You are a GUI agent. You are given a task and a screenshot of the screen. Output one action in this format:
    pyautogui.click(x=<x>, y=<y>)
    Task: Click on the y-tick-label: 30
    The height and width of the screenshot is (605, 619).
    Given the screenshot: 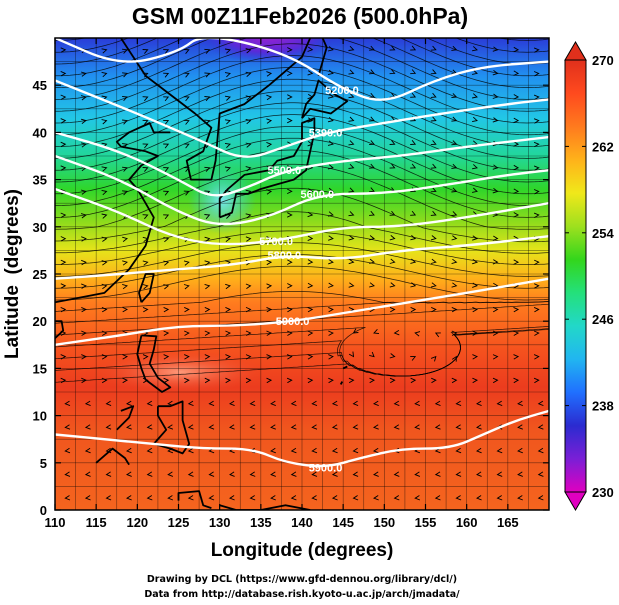 What is the action you would take?
    pyautogui.click(x=40, y=227)
    